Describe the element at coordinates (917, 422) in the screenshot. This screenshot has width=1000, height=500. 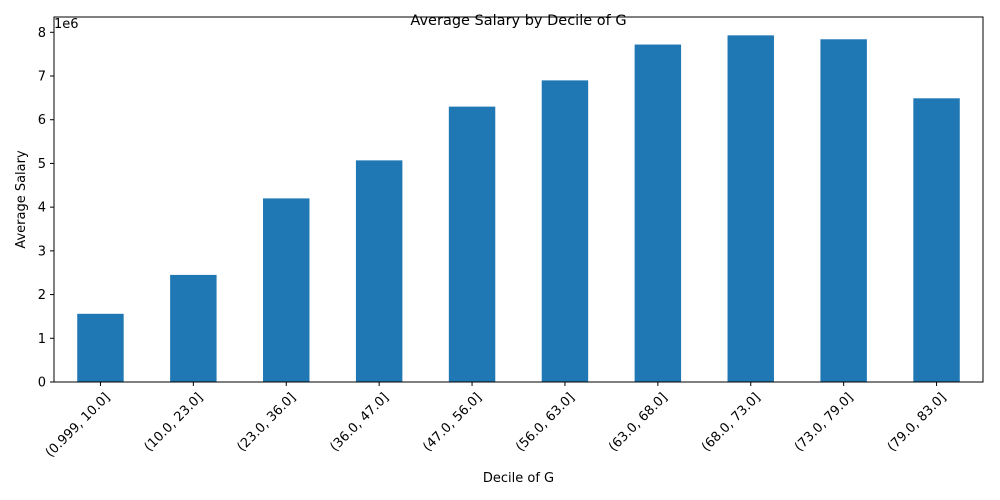
I see `x-tick-label: (79.0, 83.0]` at that location.